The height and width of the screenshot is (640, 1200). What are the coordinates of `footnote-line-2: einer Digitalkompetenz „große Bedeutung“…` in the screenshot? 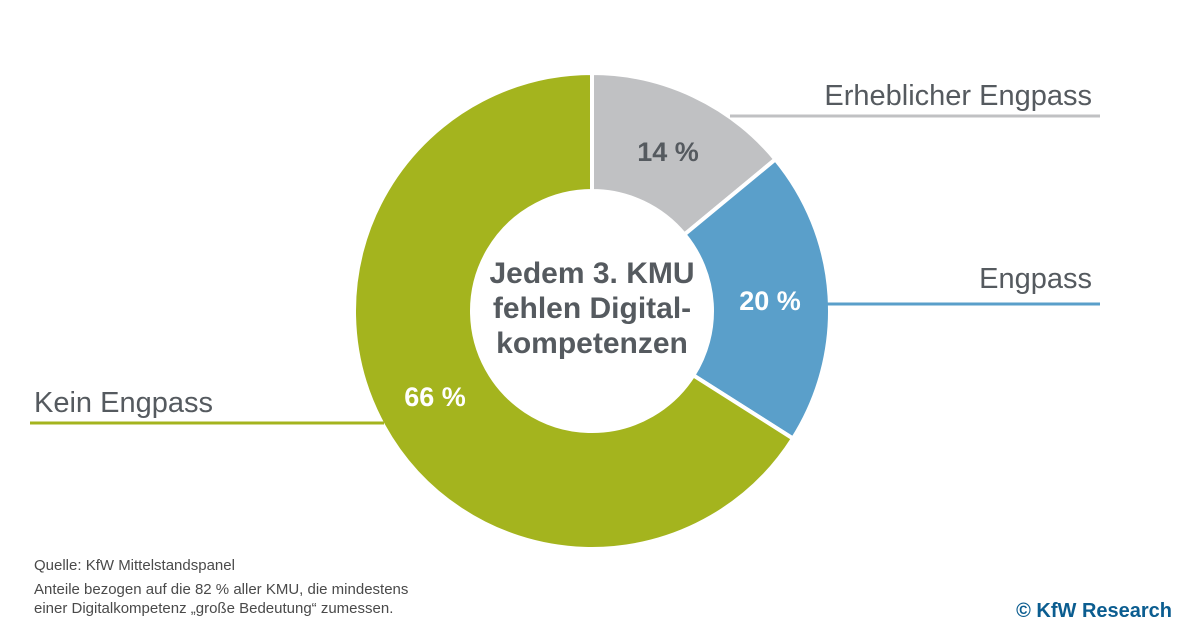 It's located at (214, 608).